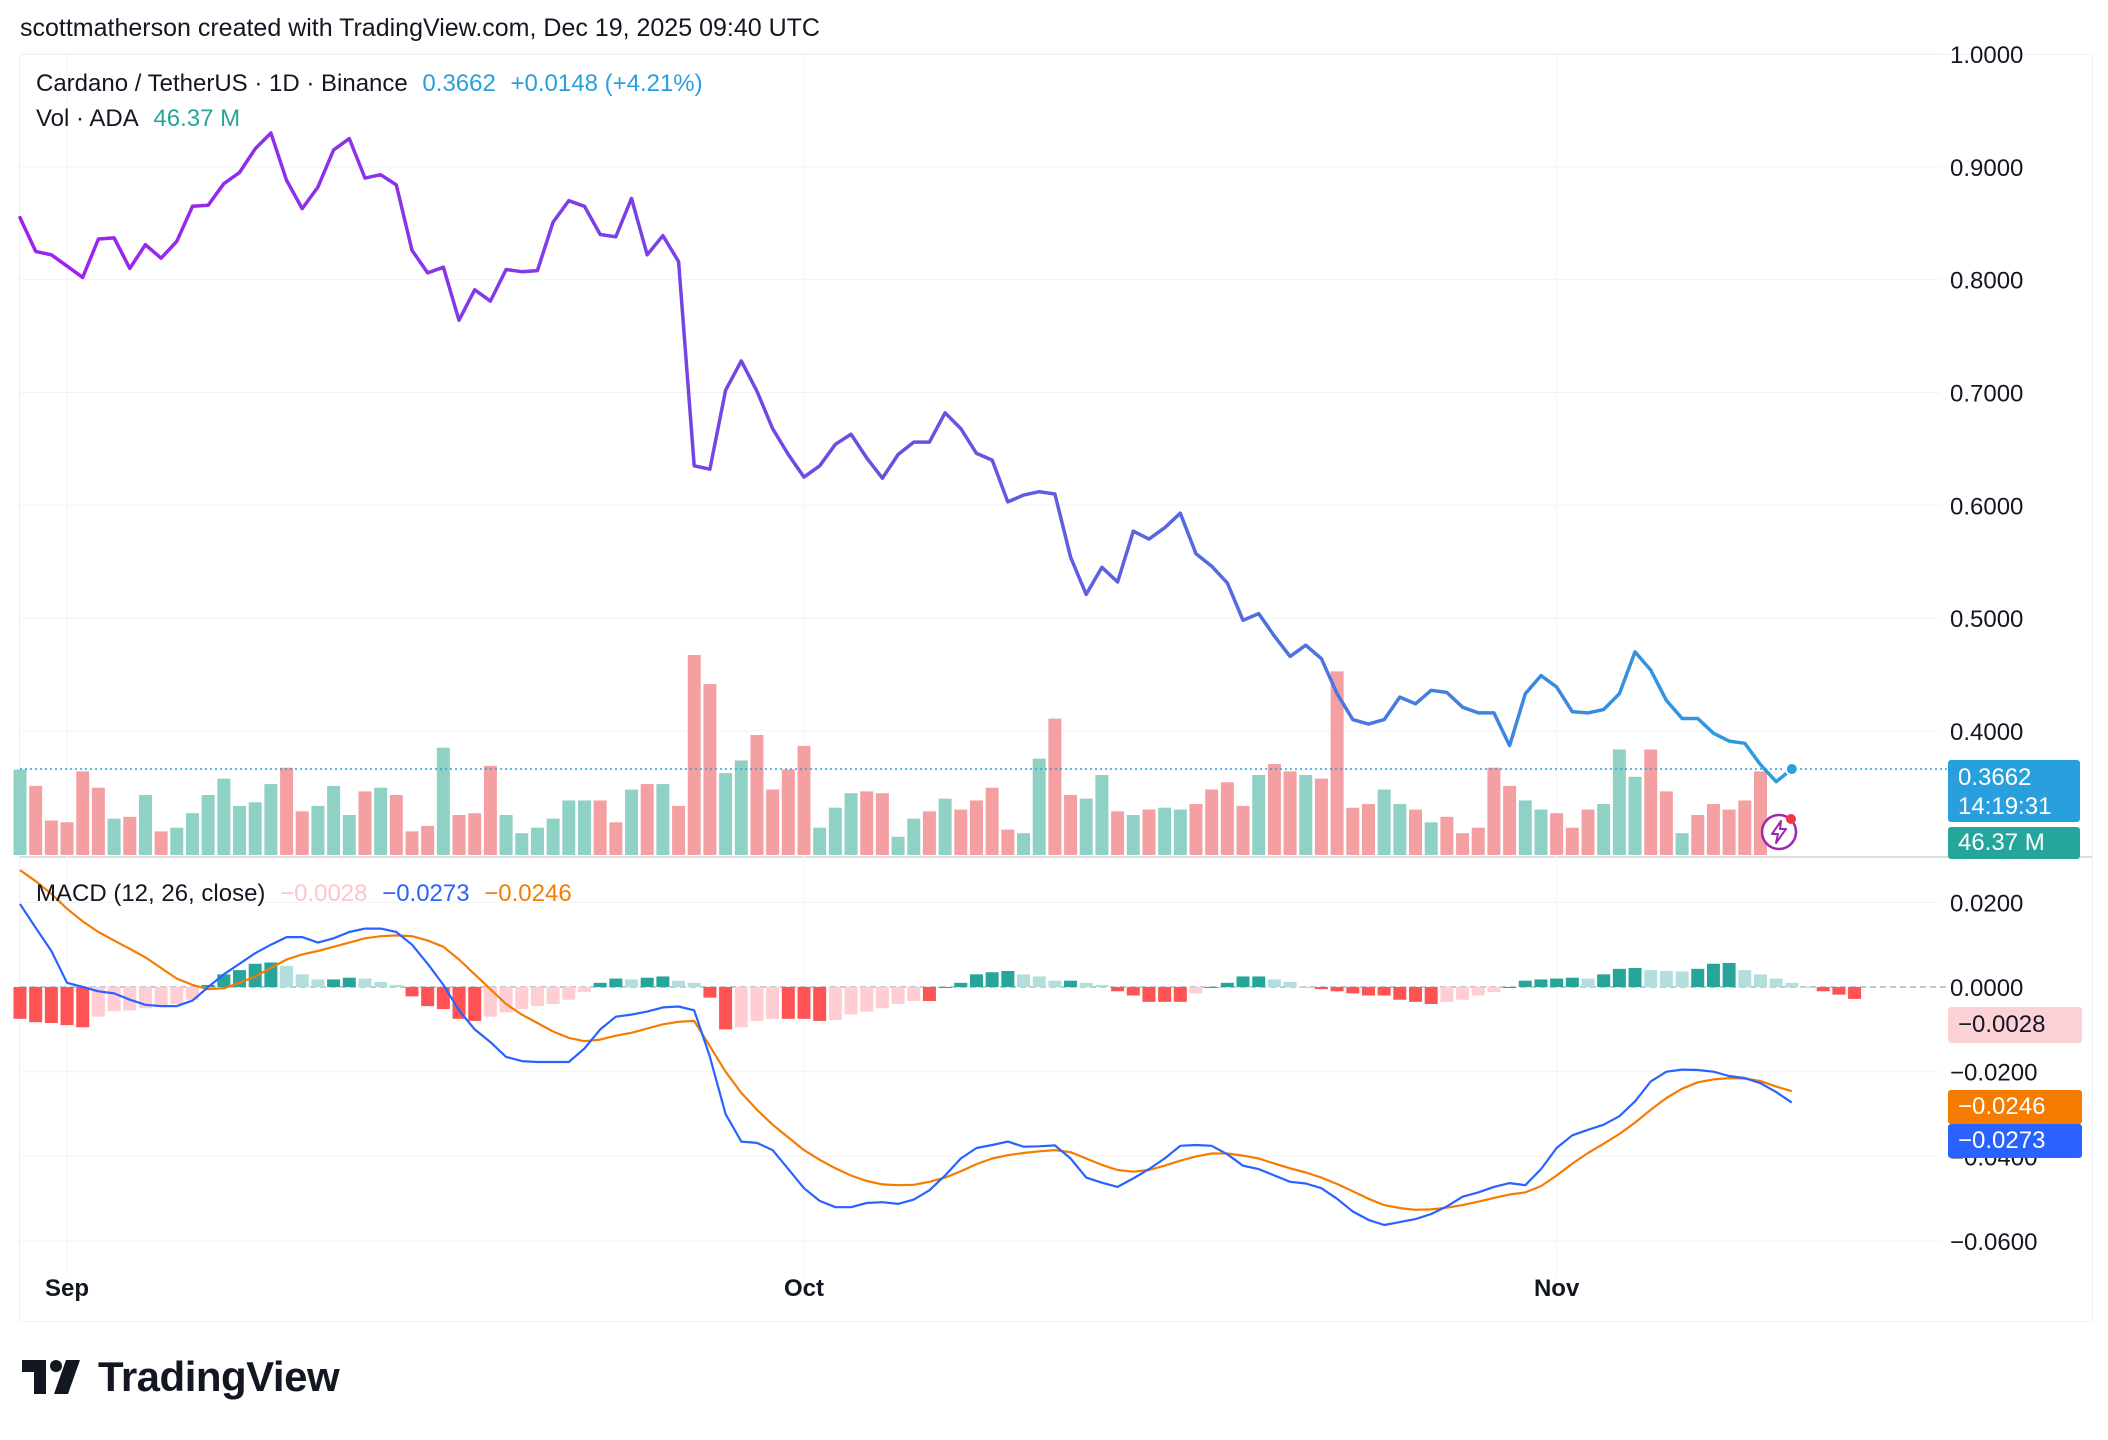  What do you see at coordinates (2015, 1025) in the screenshot?
I see `macd-histogram-tag: −0.0028` at bounding box center [2015, 1025].